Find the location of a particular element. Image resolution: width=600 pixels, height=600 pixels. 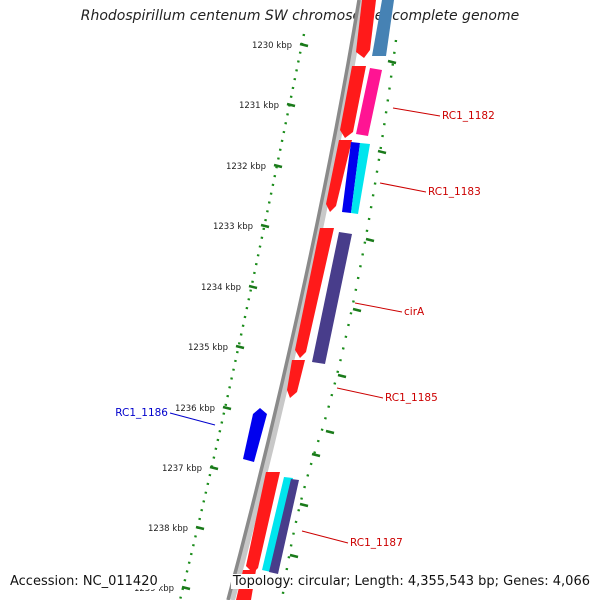

accession-text: Accession: NC_011420 is located at coordinates (84, 581).